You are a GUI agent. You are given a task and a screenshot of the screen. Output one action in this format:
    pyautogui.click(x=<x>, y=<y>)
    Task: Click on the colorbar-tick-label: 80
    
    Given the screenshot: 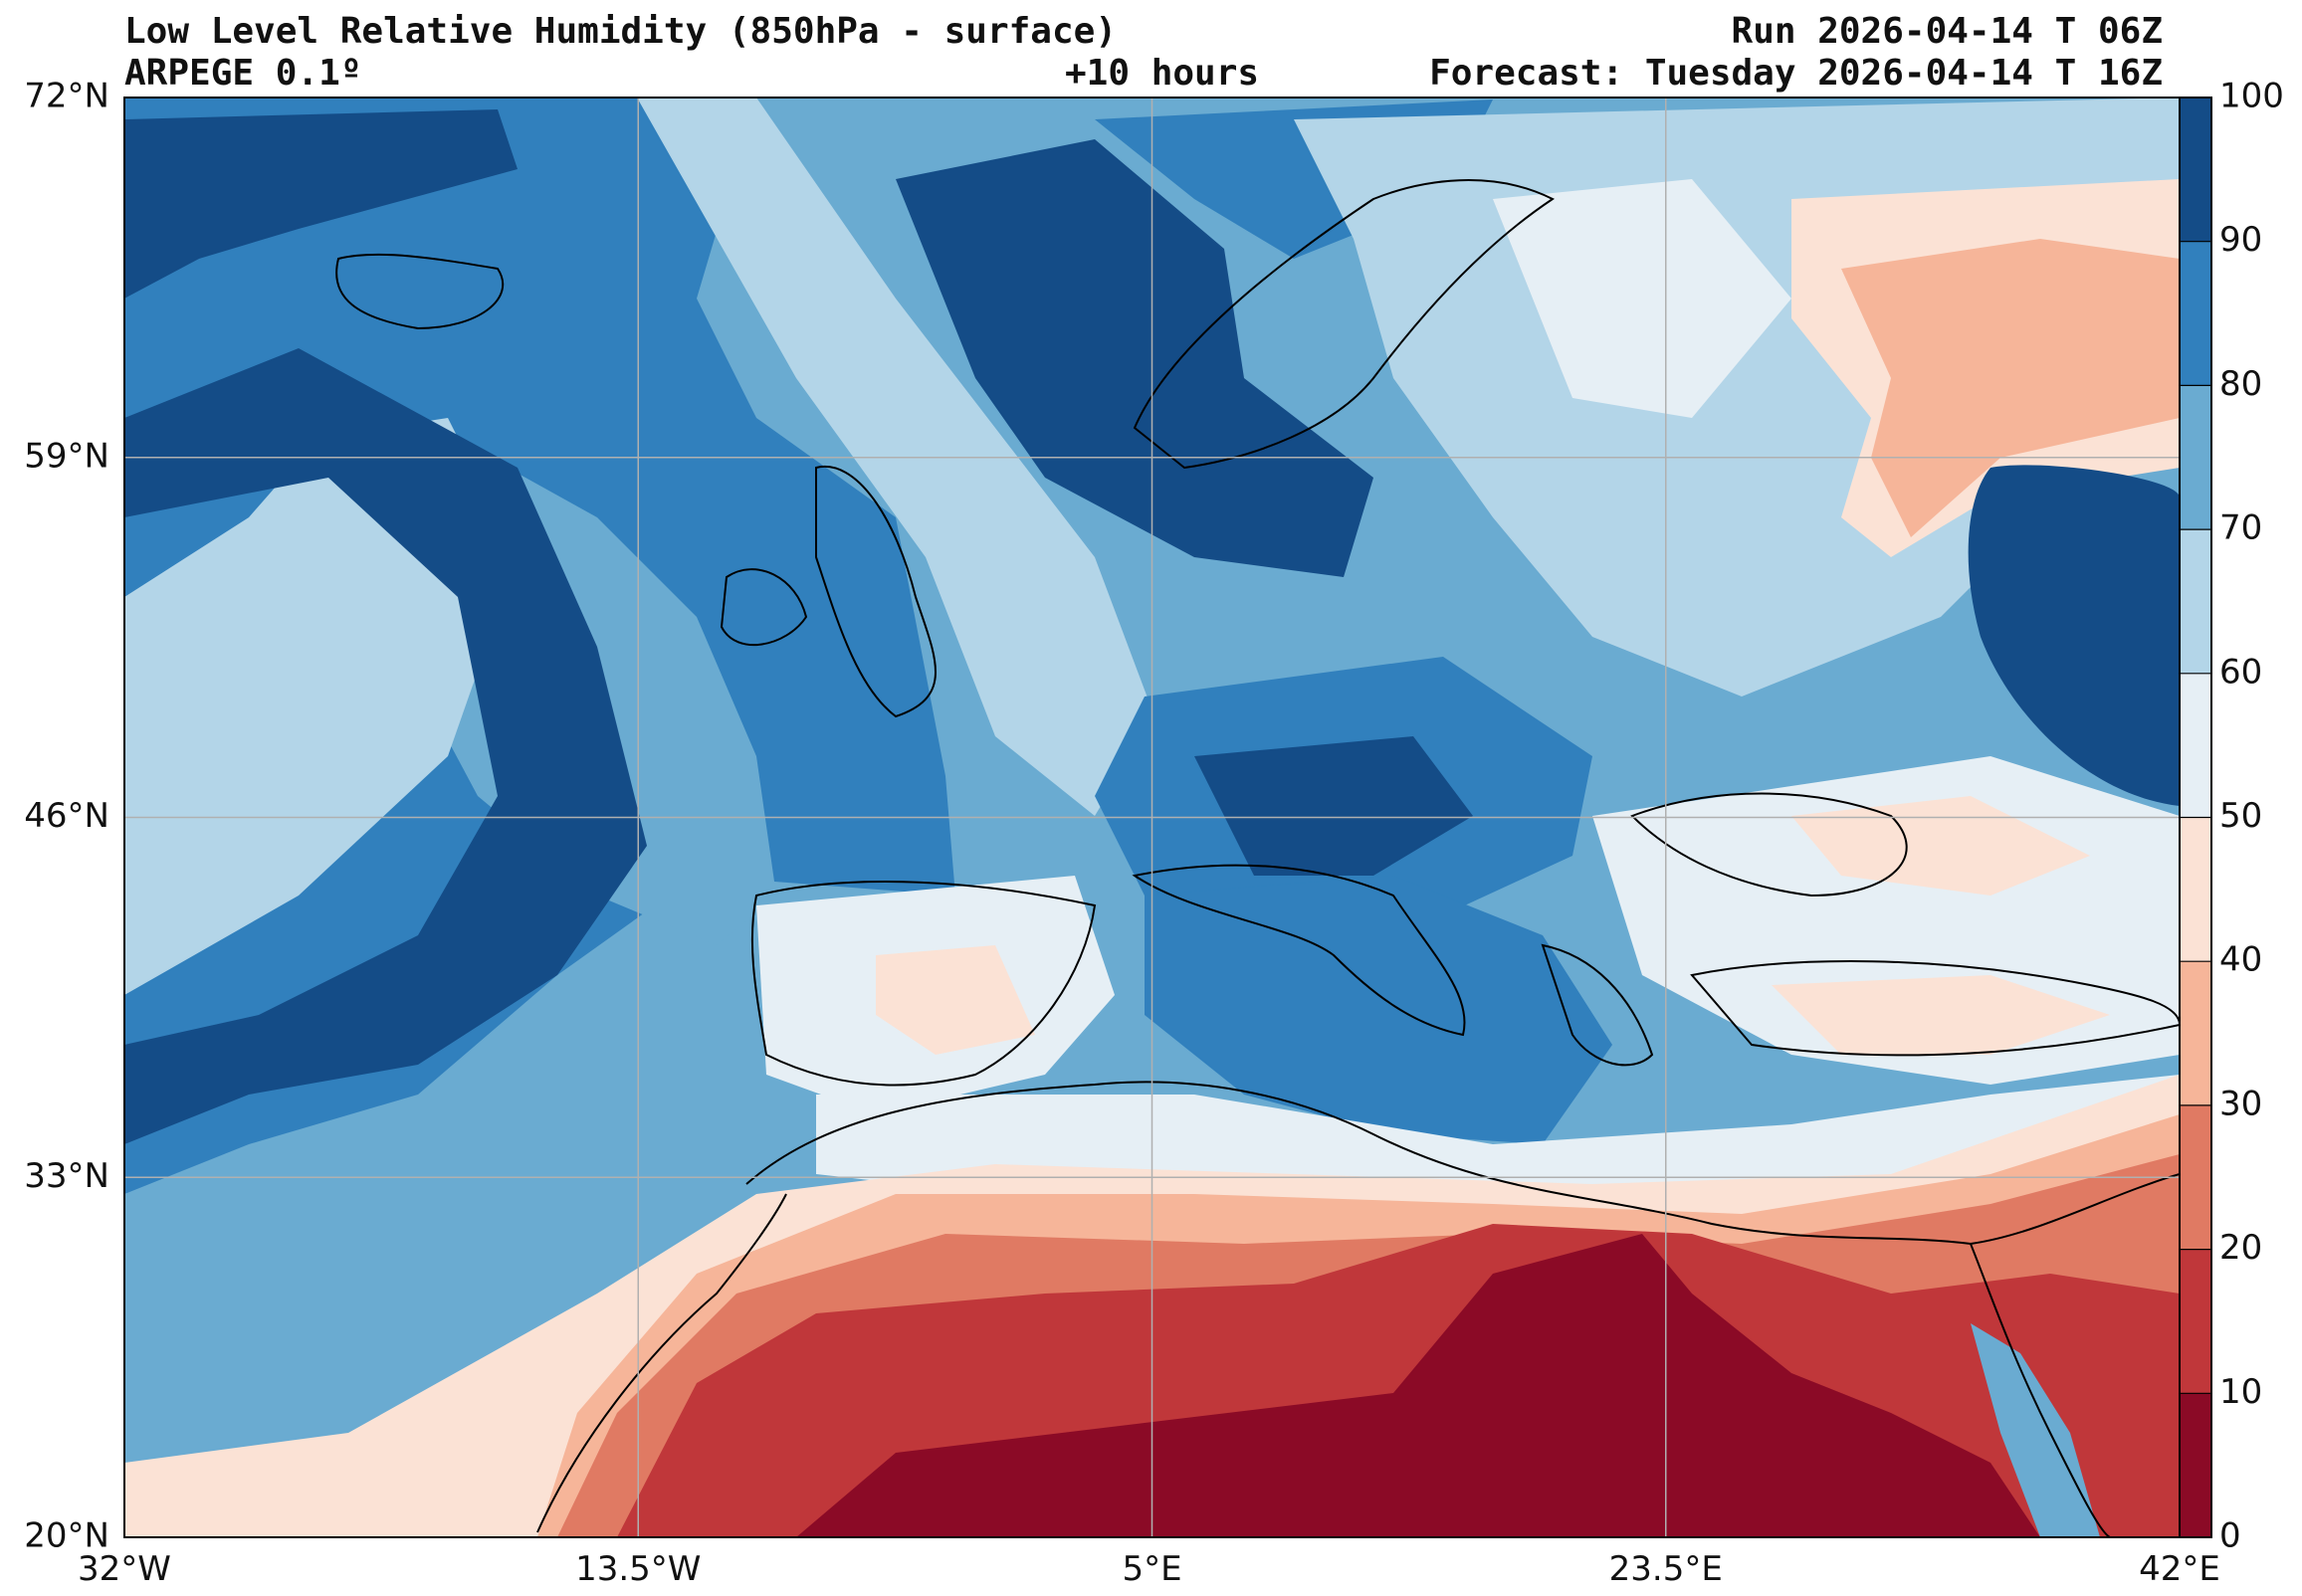 What is the action you would take?
    pyautogui.click(x=2240, y=384)
    